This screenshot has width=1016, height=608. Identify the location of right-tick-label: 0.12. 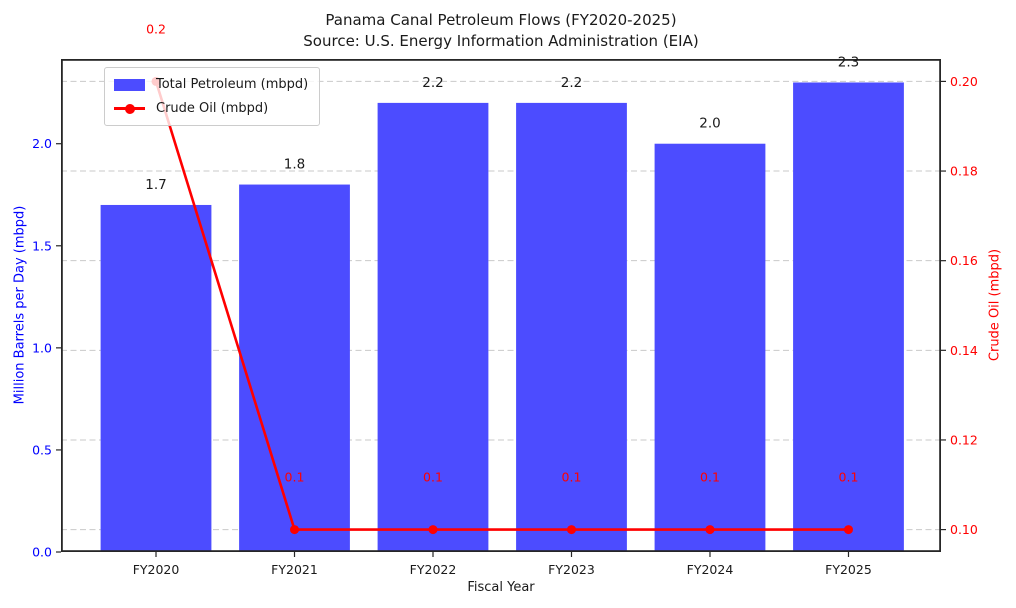
(964, 439).